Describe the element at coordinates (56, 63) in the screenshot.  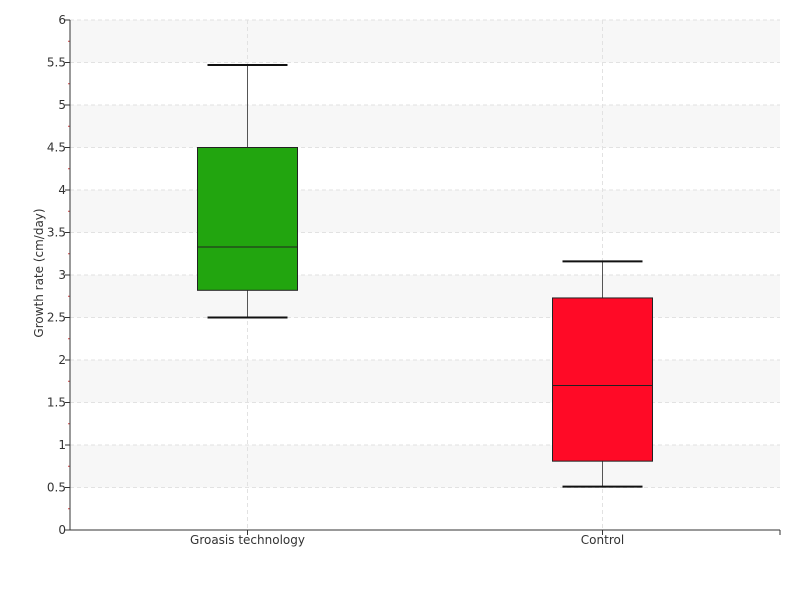
I see `y-tick-label: 5.5` at that location.